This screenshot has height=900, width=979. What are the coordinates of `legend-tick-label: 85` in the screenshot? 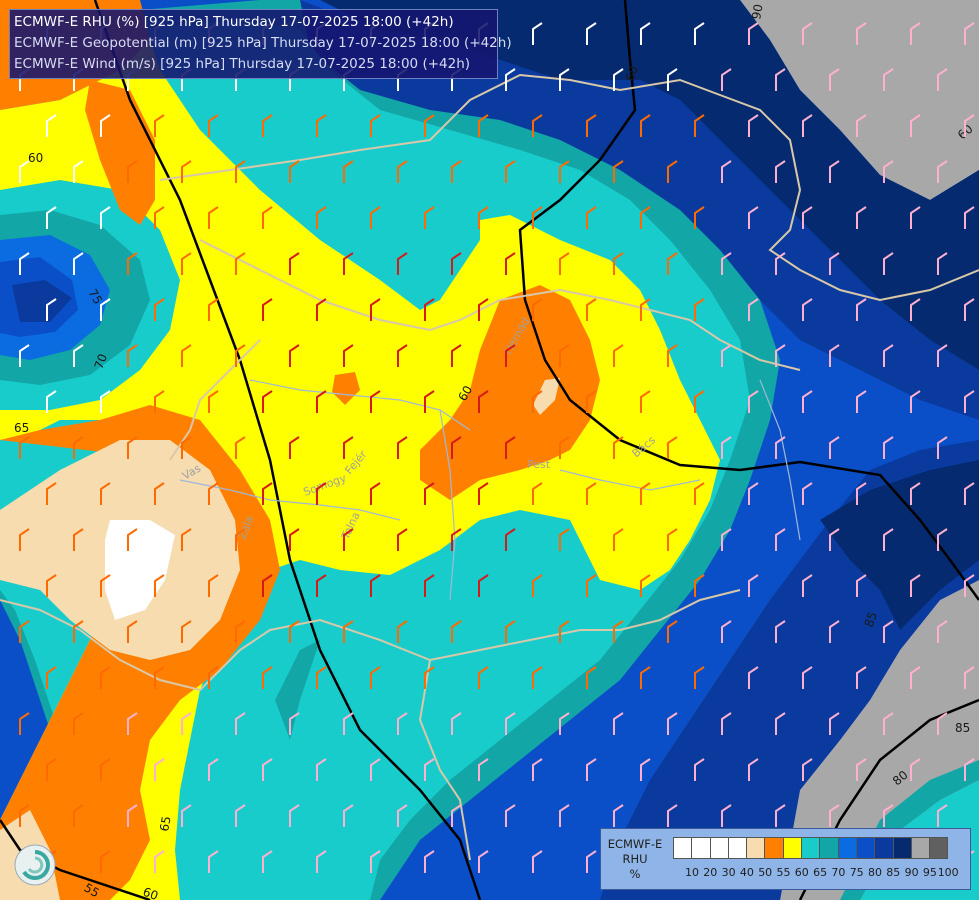 It's located at (893, 872).